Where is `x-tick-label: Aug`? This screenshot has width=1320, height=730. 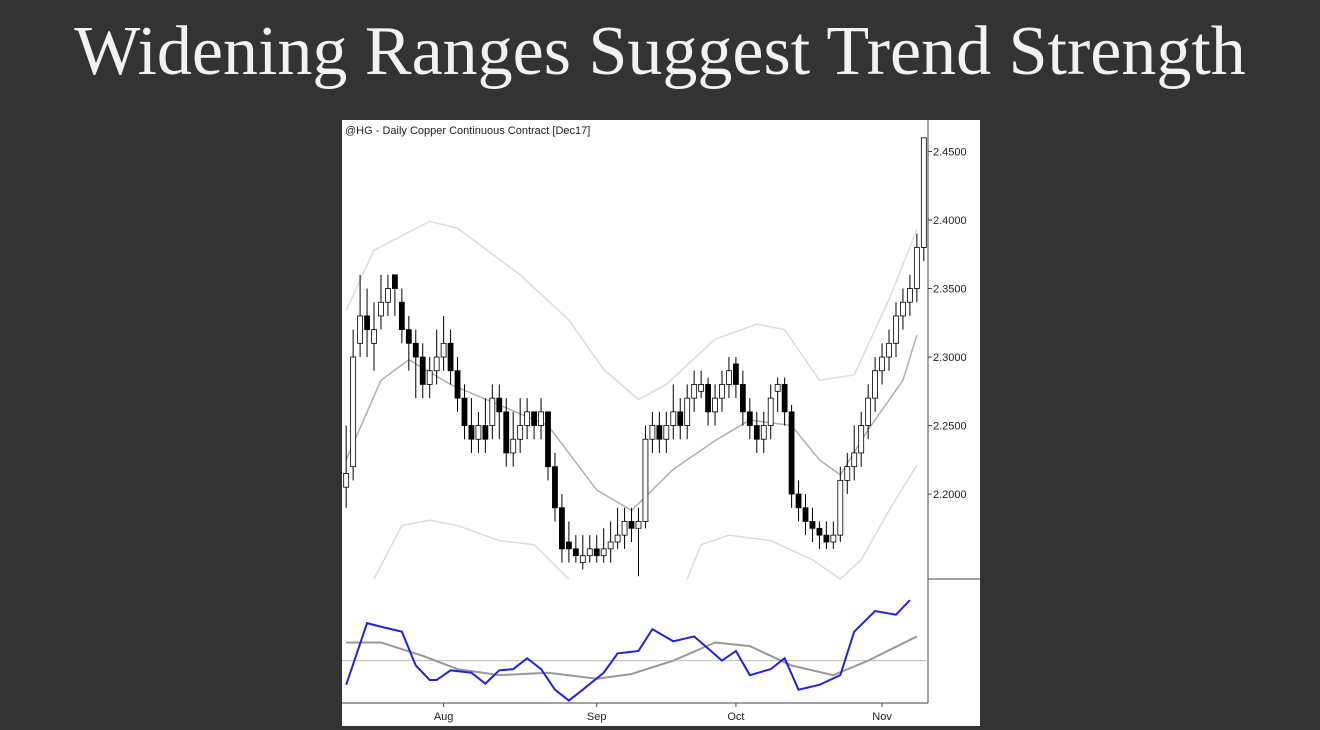
x-tick-label: Aug is located at coordinates (444, 717).